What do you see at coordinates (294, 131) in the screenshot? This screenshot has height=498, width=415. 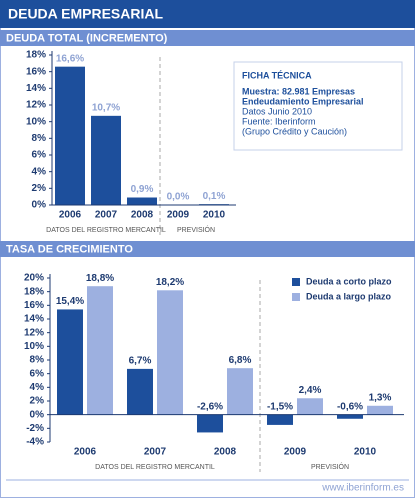 I see `info-line: (Grupo Crédito y Caución)` at bounding box center [294, 131].